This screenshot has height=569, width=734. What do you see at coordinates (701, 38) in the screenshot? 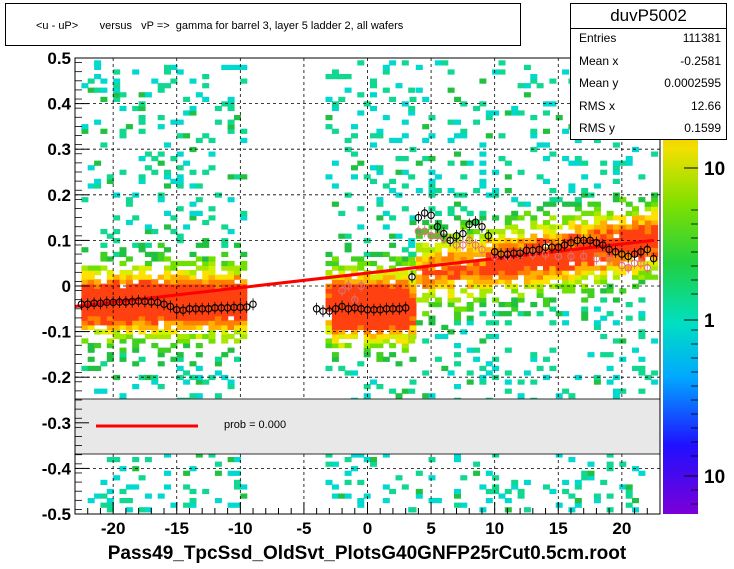
I see `stats-value: 111381` at bounding box center [701, 38].